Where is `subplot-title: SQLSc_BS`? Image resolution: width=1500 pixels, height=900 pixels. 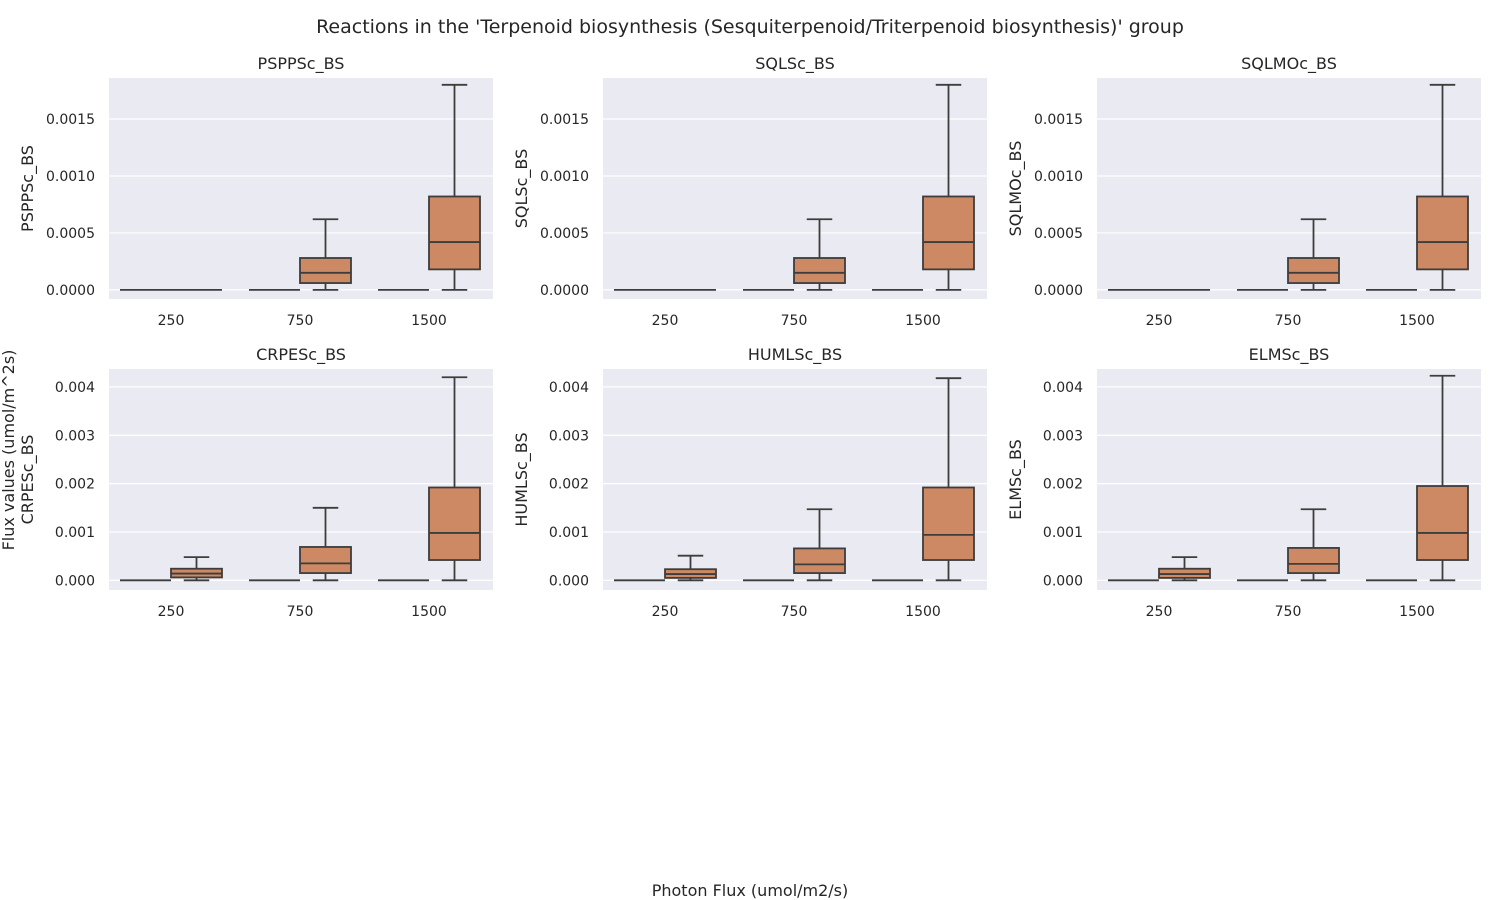
subplot-title: SQLSc_BS is located at coordinates (794, 64).